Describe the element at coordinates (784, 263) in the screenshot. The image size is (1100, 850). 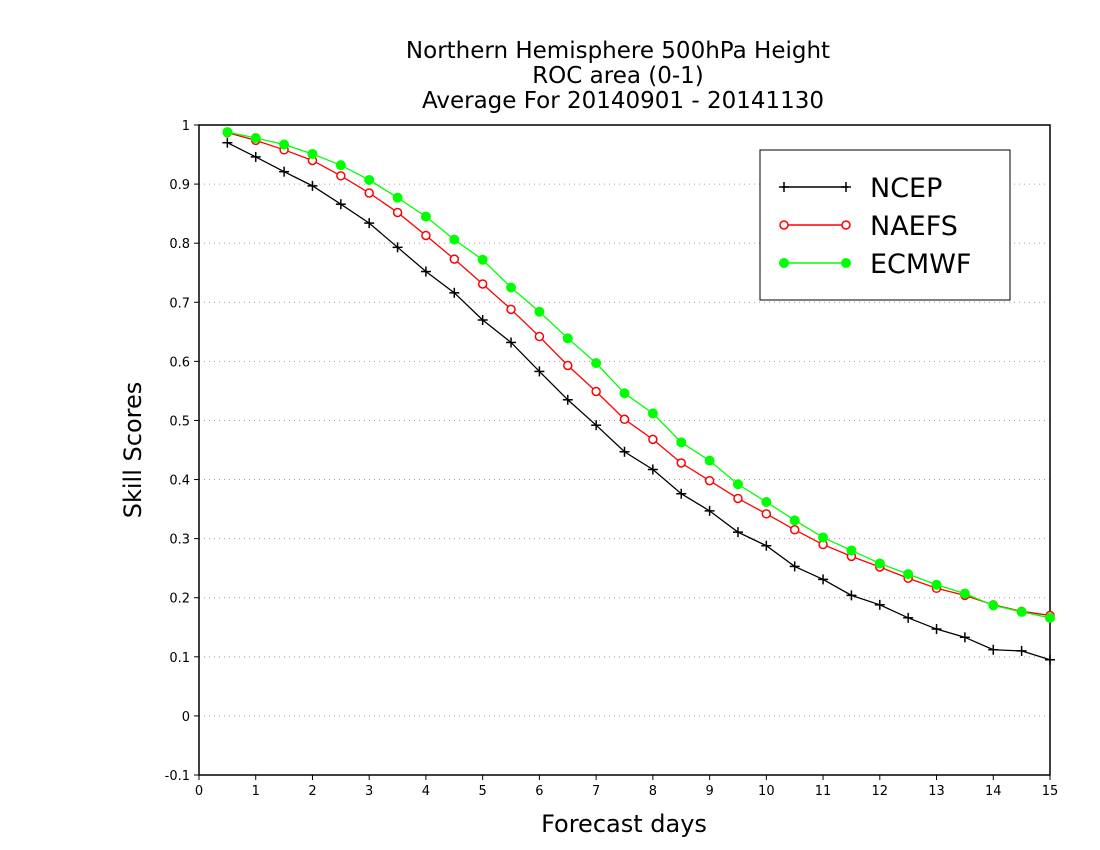
I see `legend-marker-ecmwf` at that location.